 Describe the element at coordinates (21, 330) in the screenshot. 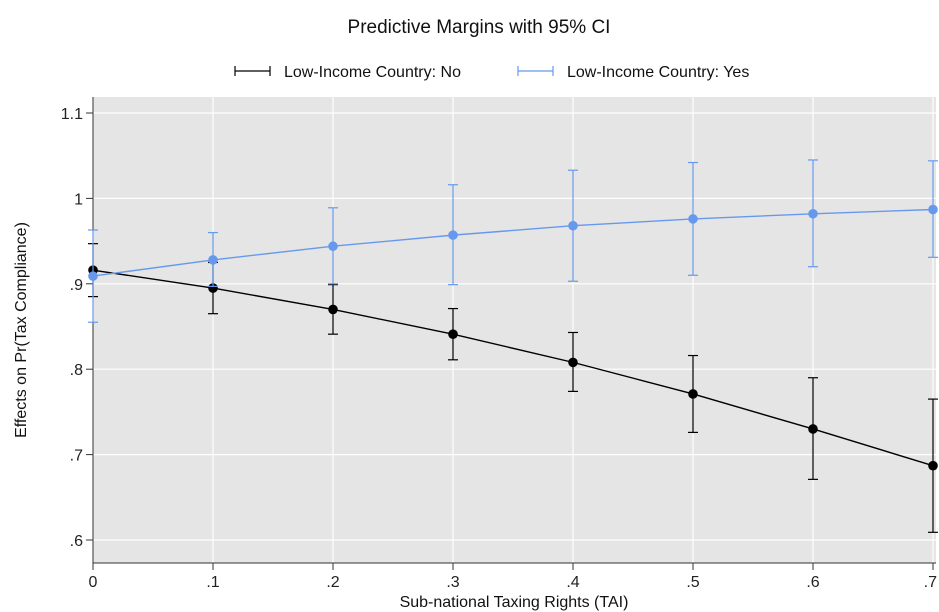

I see `y-axis-label: Effects on Pr(Tax Compliance)` at that location.